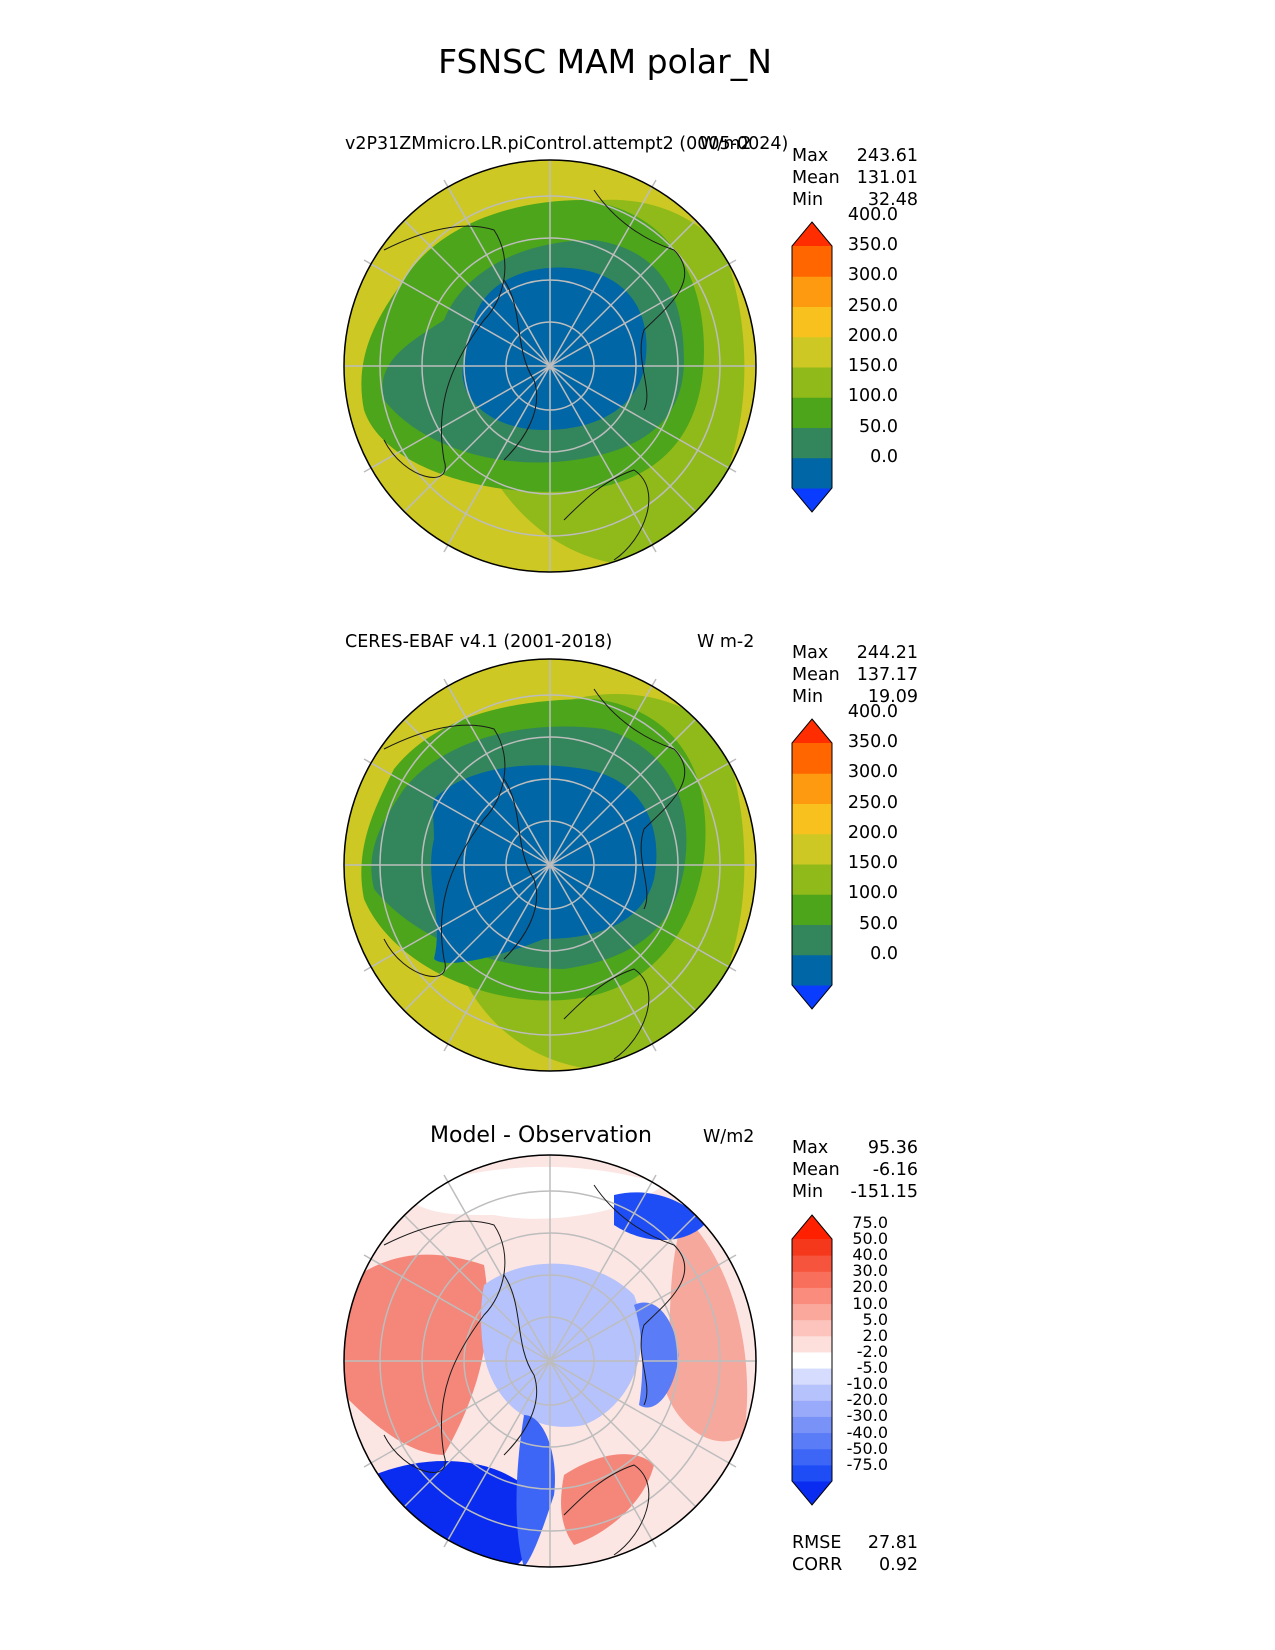 The image size is (1275, 1650). Describe the element at coordinates (892, 1543) in the screenshot. I see `panel3-metric-rmse-value: 27.81` at that location.